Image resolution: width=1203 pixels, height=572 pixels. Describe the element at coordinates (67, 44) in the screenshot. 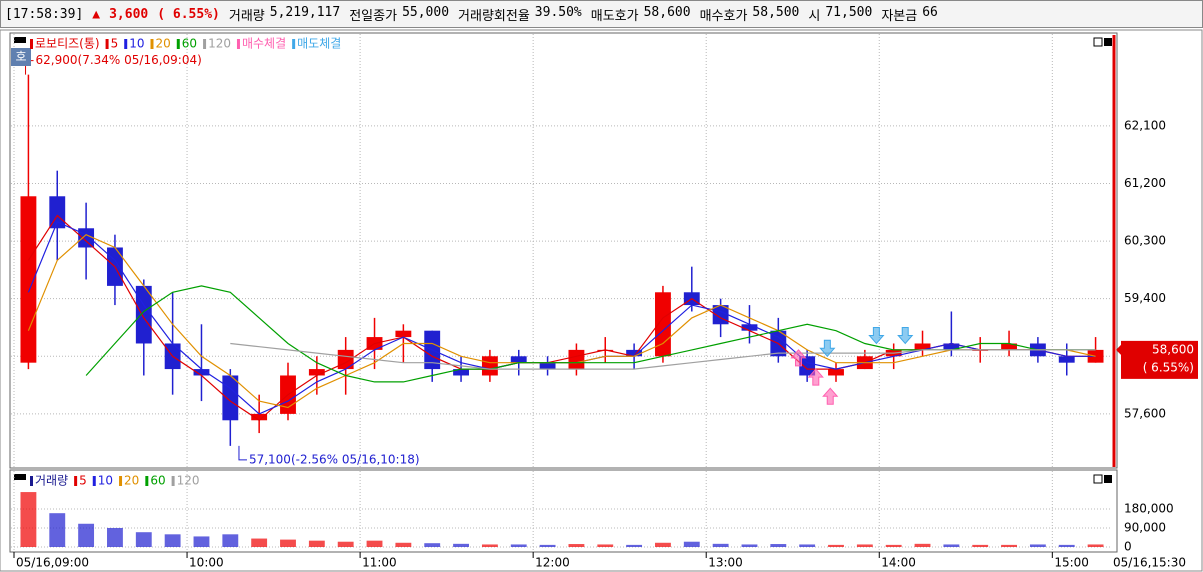

I see `legend-name: 로보티즈(통)` at that location.